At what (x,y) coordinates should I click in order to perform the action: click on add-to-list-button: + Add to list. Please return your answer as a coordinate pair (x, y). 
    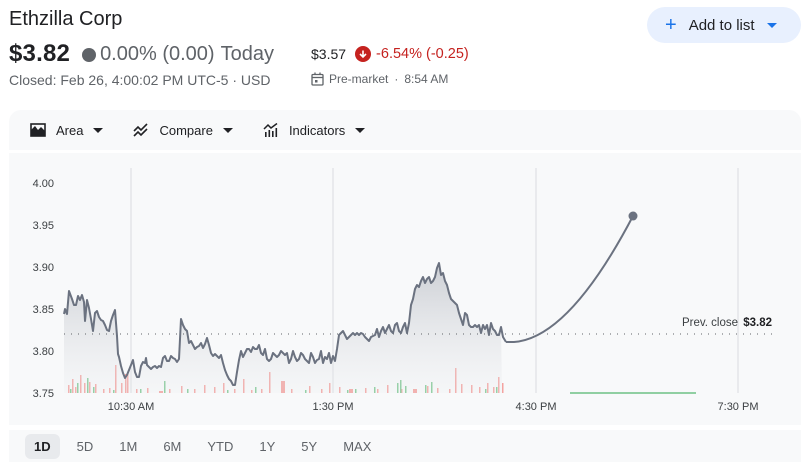
    Looking at the image, I should click on (724, 25).